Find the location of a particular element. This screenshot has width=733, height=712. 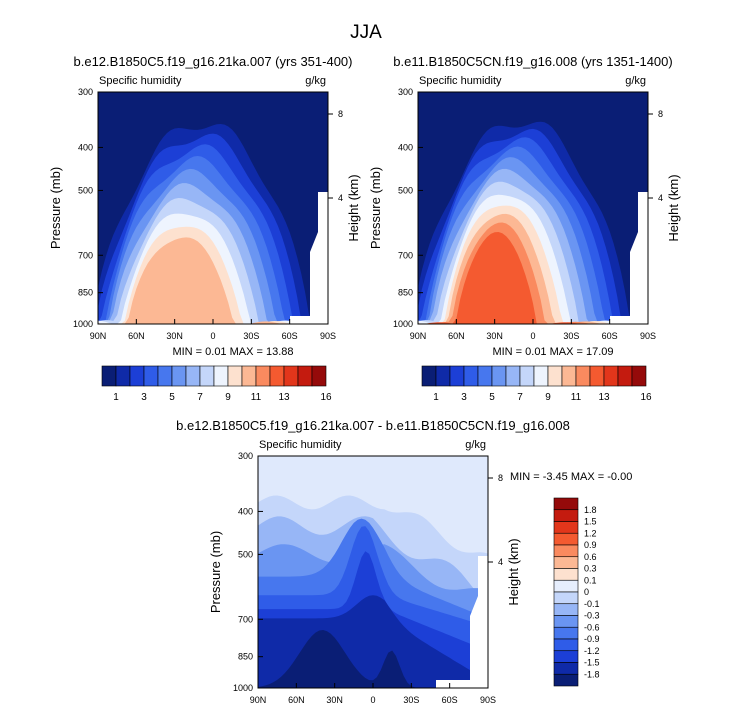

colorbar-label: -1.5 is located at coordinates (592, 663).